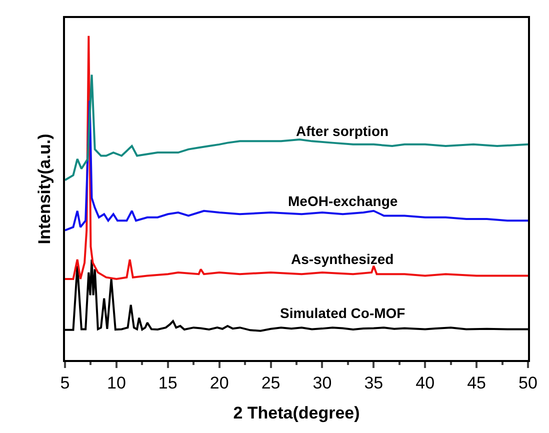 This screenshot has width=549, height=433. What do you see at coordinates (425, 382) in the screenshot?
I see `x-tick-label: 40` at bounding box center [425, 382].